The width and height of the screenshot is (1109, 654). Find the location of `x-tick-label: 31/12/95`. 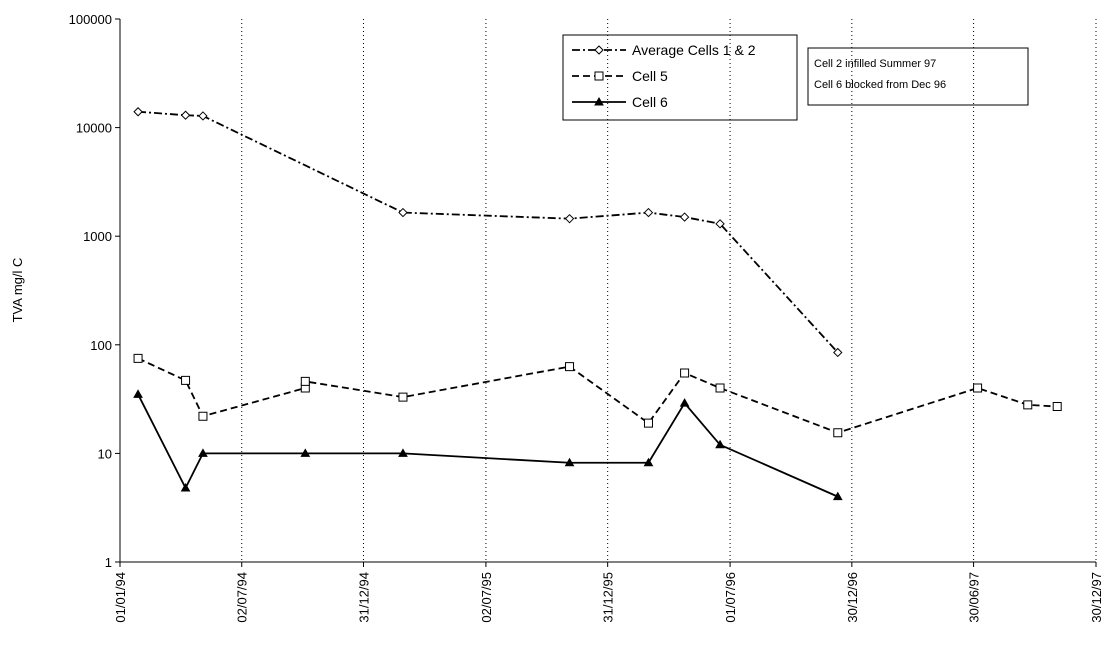

x-tick-label: 31/12/95 is located at coordinates (608, 597).